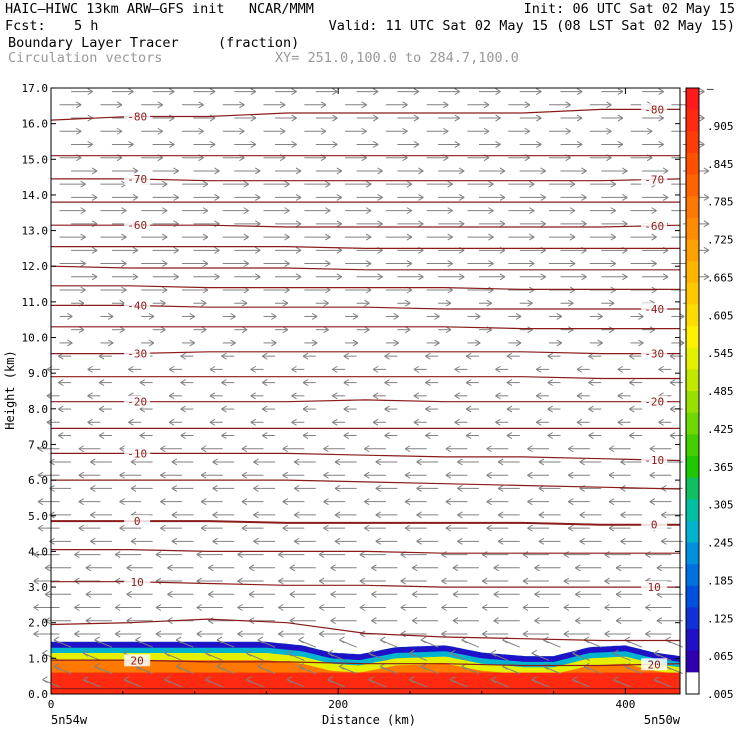 This screenshot has height=740, width=740. I want to click on contour-label: -20, so click(137, 402).